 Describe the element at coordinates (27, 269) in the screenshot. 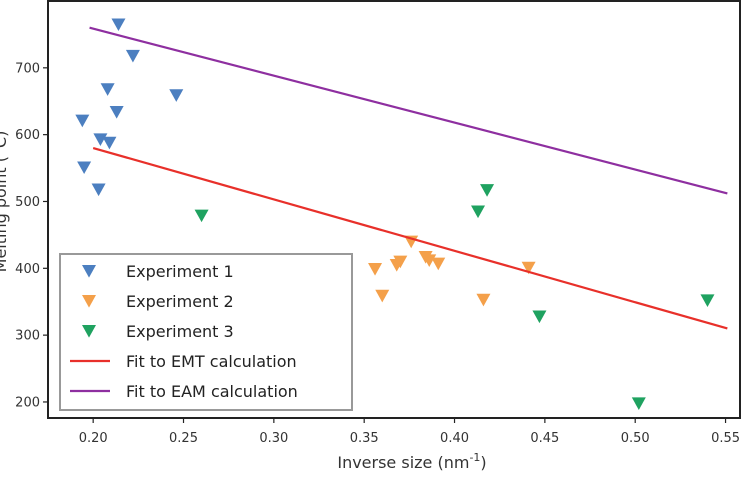

I see `y-tick-label: 400` at that location.